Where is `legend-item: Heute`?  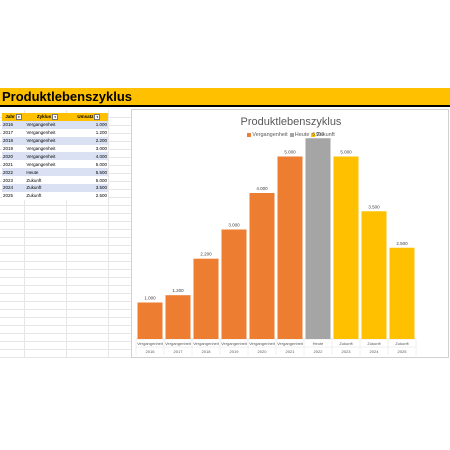 legend-item: Heute is located at coordinates (299, 135).